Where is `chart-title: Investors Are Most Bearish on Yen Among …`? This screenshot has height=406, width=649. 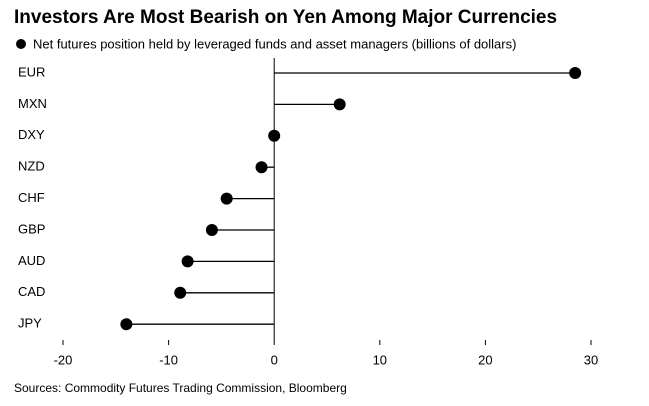
chart-title: Investors Are Most Bearish on Yen Among … is located at coordinates (285, 17).